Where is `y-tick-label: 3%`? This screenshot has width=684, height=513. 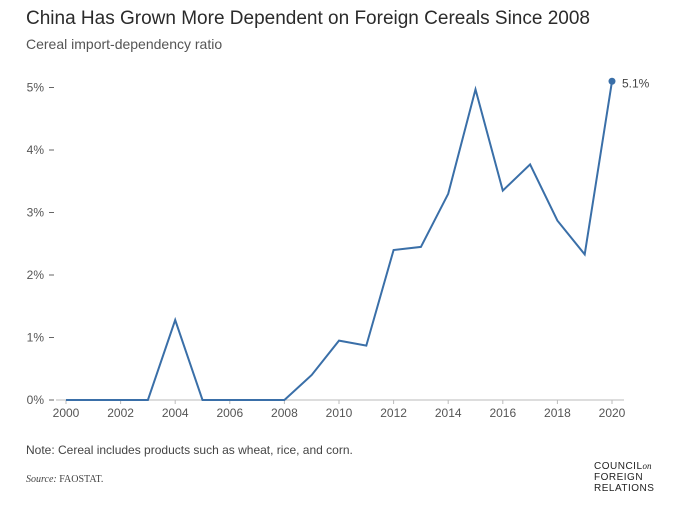 y-tick-label: 3% is located at coordinates (36, 213).